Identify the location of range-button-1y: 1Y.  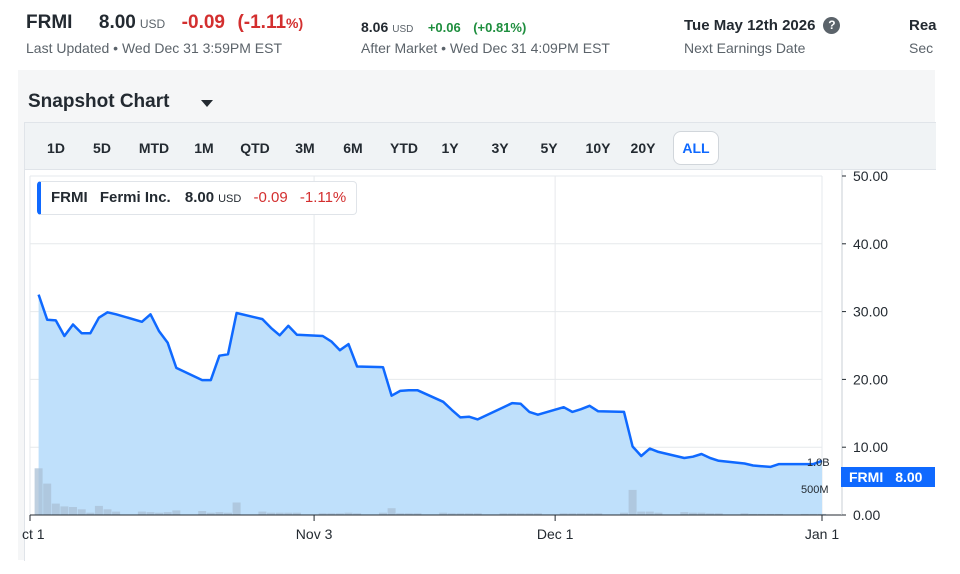
(450, 148).